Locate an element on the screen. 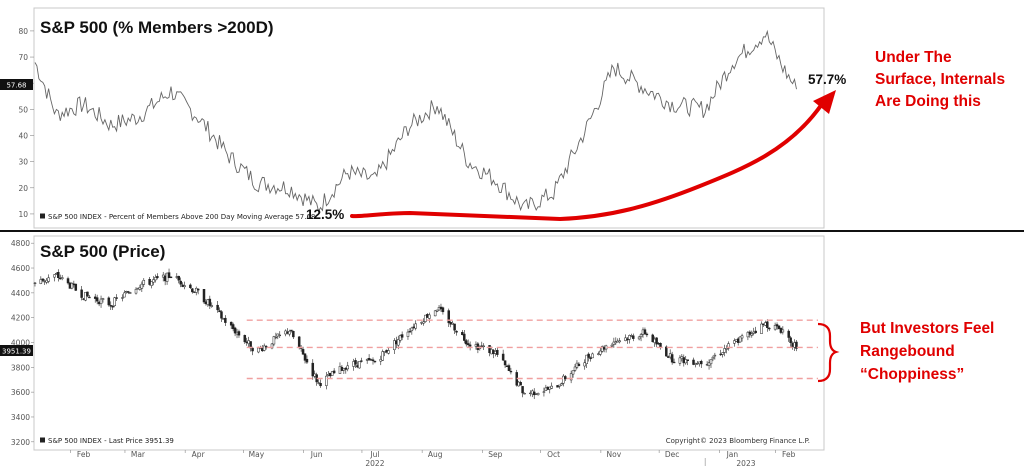  bottom-y-tick-label: 4600 is located at coordinates (20, 268).